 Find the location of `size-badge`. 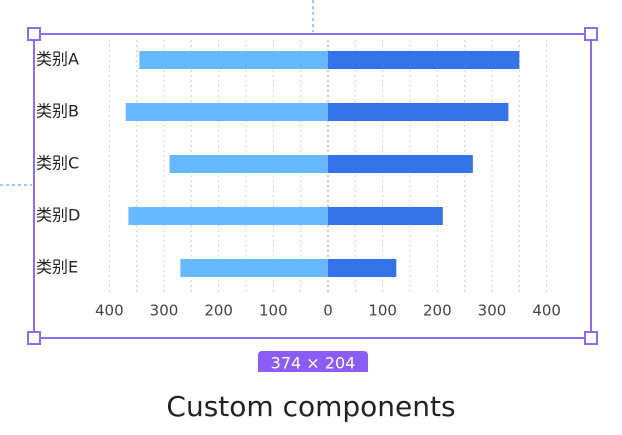

size-badge is located at coordinates (313, 363).